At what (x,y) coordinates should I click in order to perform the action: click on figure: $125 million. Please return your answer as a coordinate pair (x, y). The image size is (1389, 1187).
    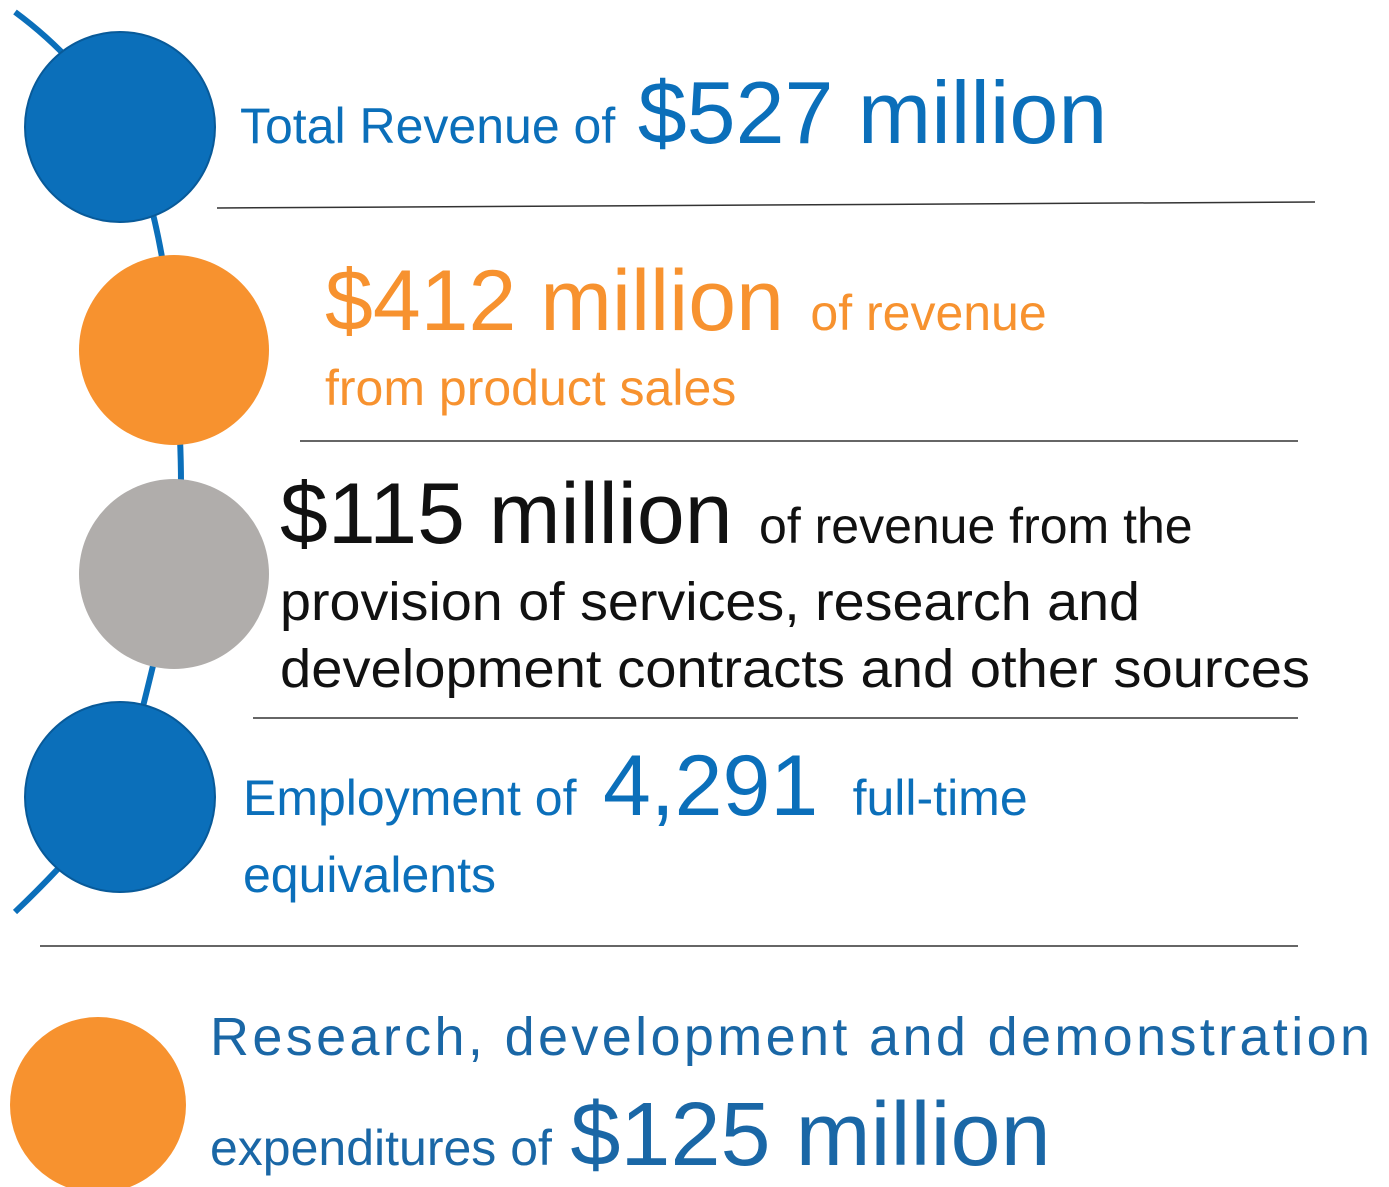
    Looking at the image, I should click on (810, 1135).